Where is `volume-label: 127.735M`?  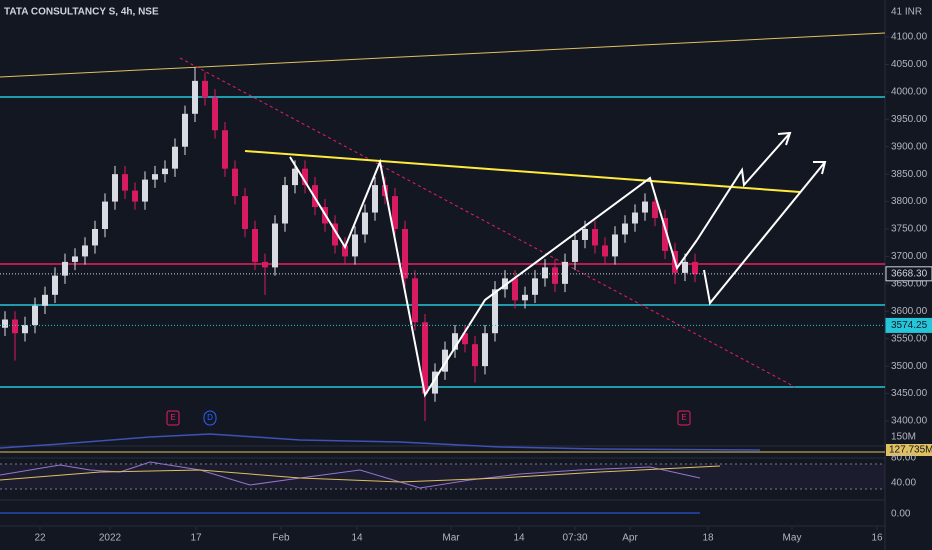 volume-label: 127.735M is located at coordinates (910, 450).